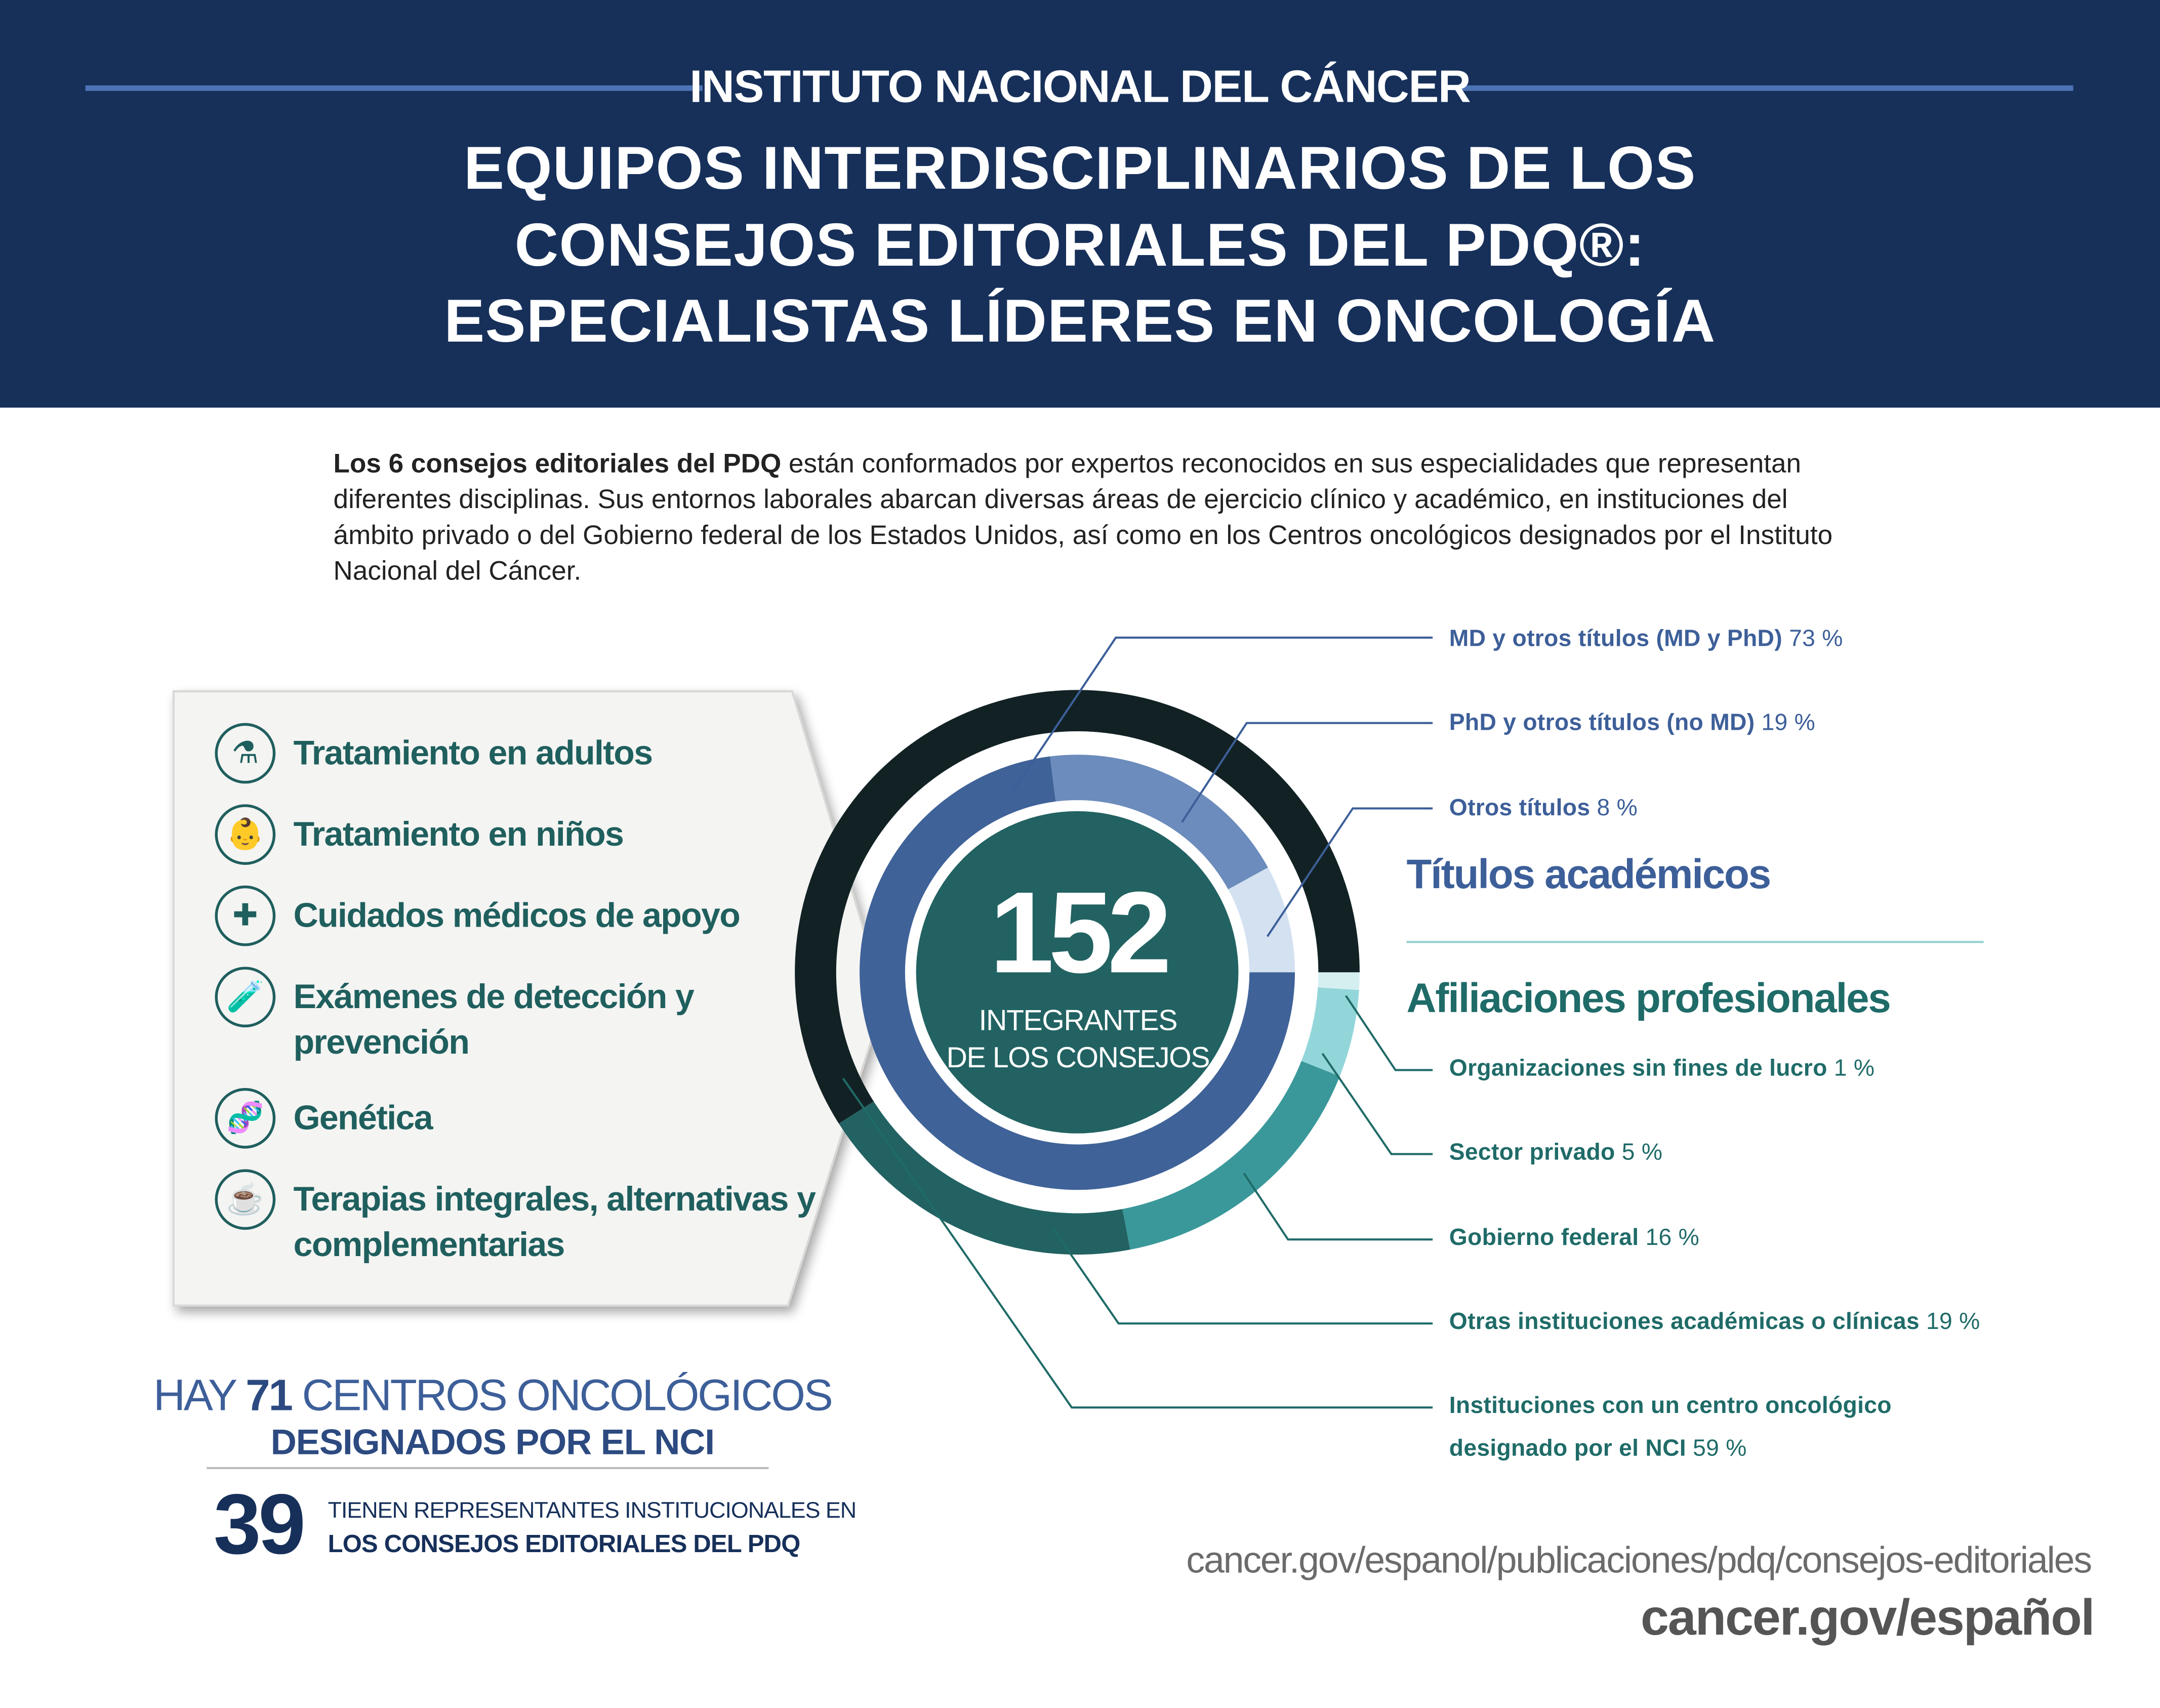 Image resolution: width=2160 pixels, height=1708 pixels. Describe the element at coordinates (1389, 1033) in the screenshot. I see `leader-line-org` at that location.